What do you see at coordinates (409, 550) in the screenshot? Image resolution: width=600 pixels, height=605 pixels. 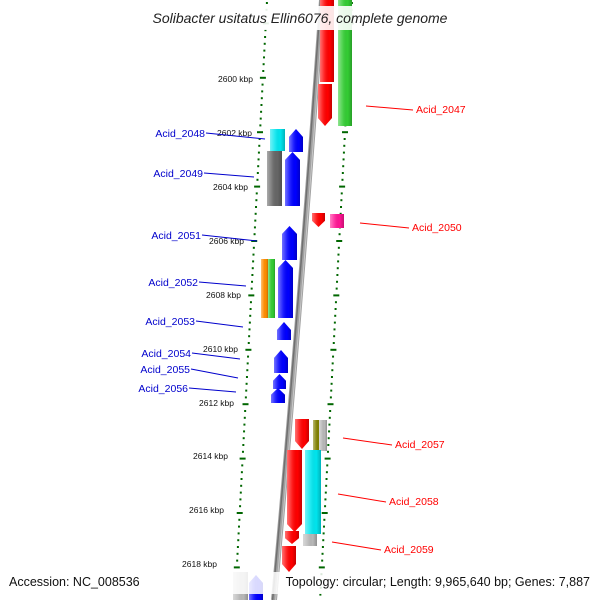 I see `gene-label-acid-2059: Acid_2059` at bounding box center [409, 550].